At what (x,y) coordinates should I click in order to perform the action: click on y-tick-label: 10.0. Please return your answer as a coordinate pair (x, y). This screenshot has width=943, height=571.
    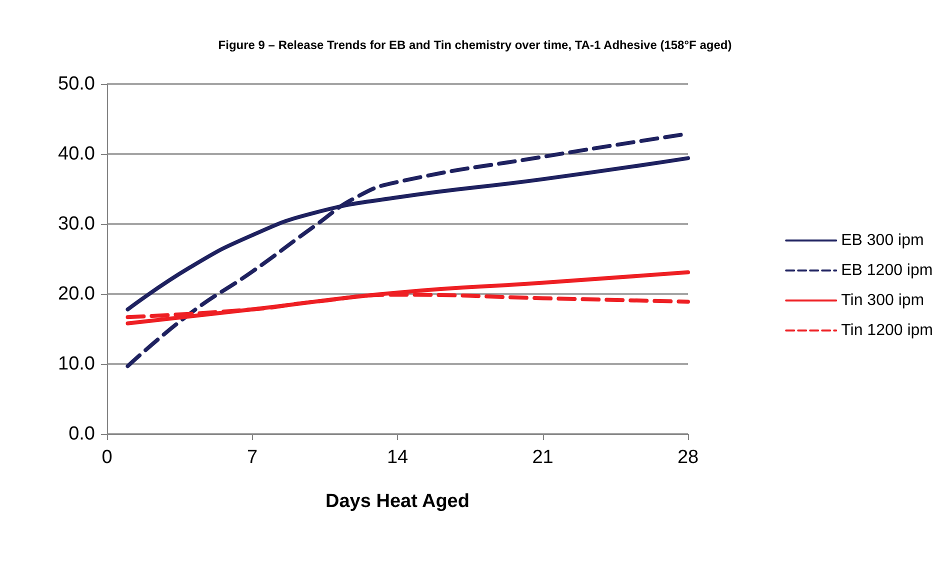
    Looking at the image, I should click on (76, 364).